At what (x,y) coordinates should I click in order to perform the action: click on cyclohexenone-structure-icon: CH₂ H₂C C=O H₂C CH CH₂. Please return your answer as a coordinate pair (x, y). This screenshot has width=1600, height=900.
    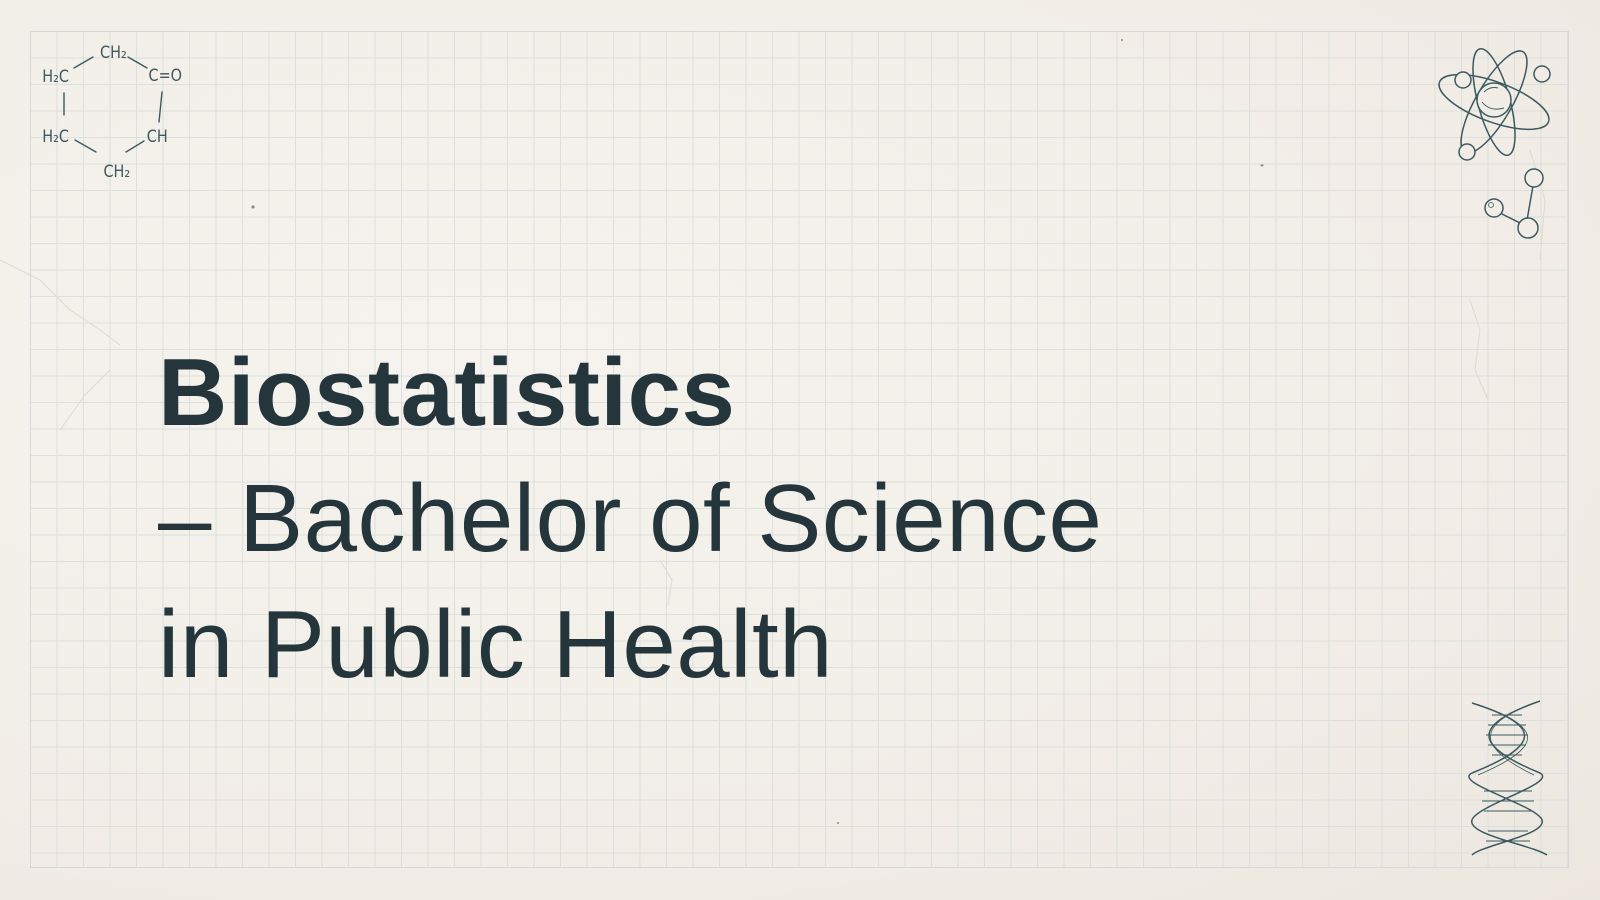
    Looking at the image, I should click on (118, 113).